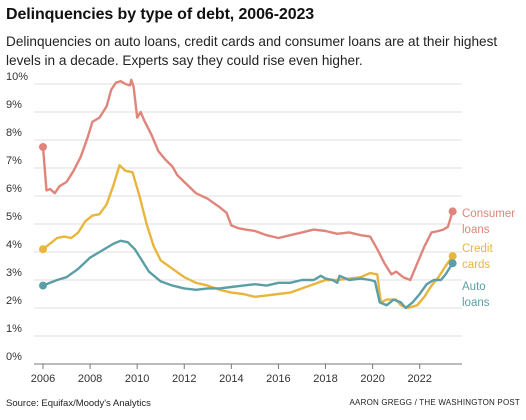 This screenshot has height=420, width=526. I want to click on y-tick-label: 9%, so click(14, 105).